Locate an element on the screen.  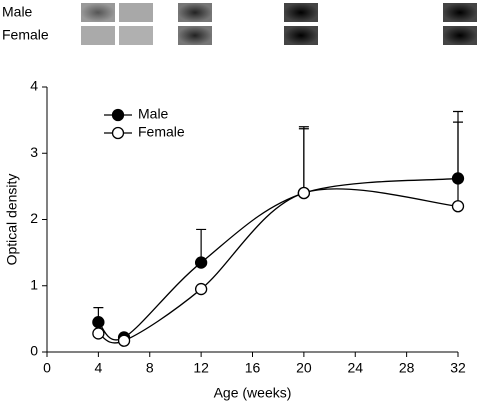
y-axis-label: Optical density is located at coordinates (12, 220).